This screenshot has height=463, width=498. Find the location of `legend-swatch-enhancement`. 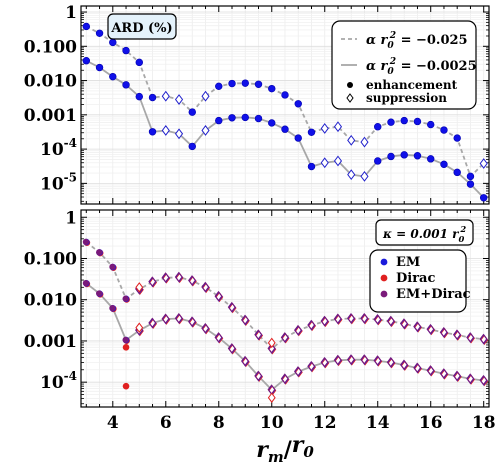

legend-swatch-enhancement is located at coordinates (350, 85).